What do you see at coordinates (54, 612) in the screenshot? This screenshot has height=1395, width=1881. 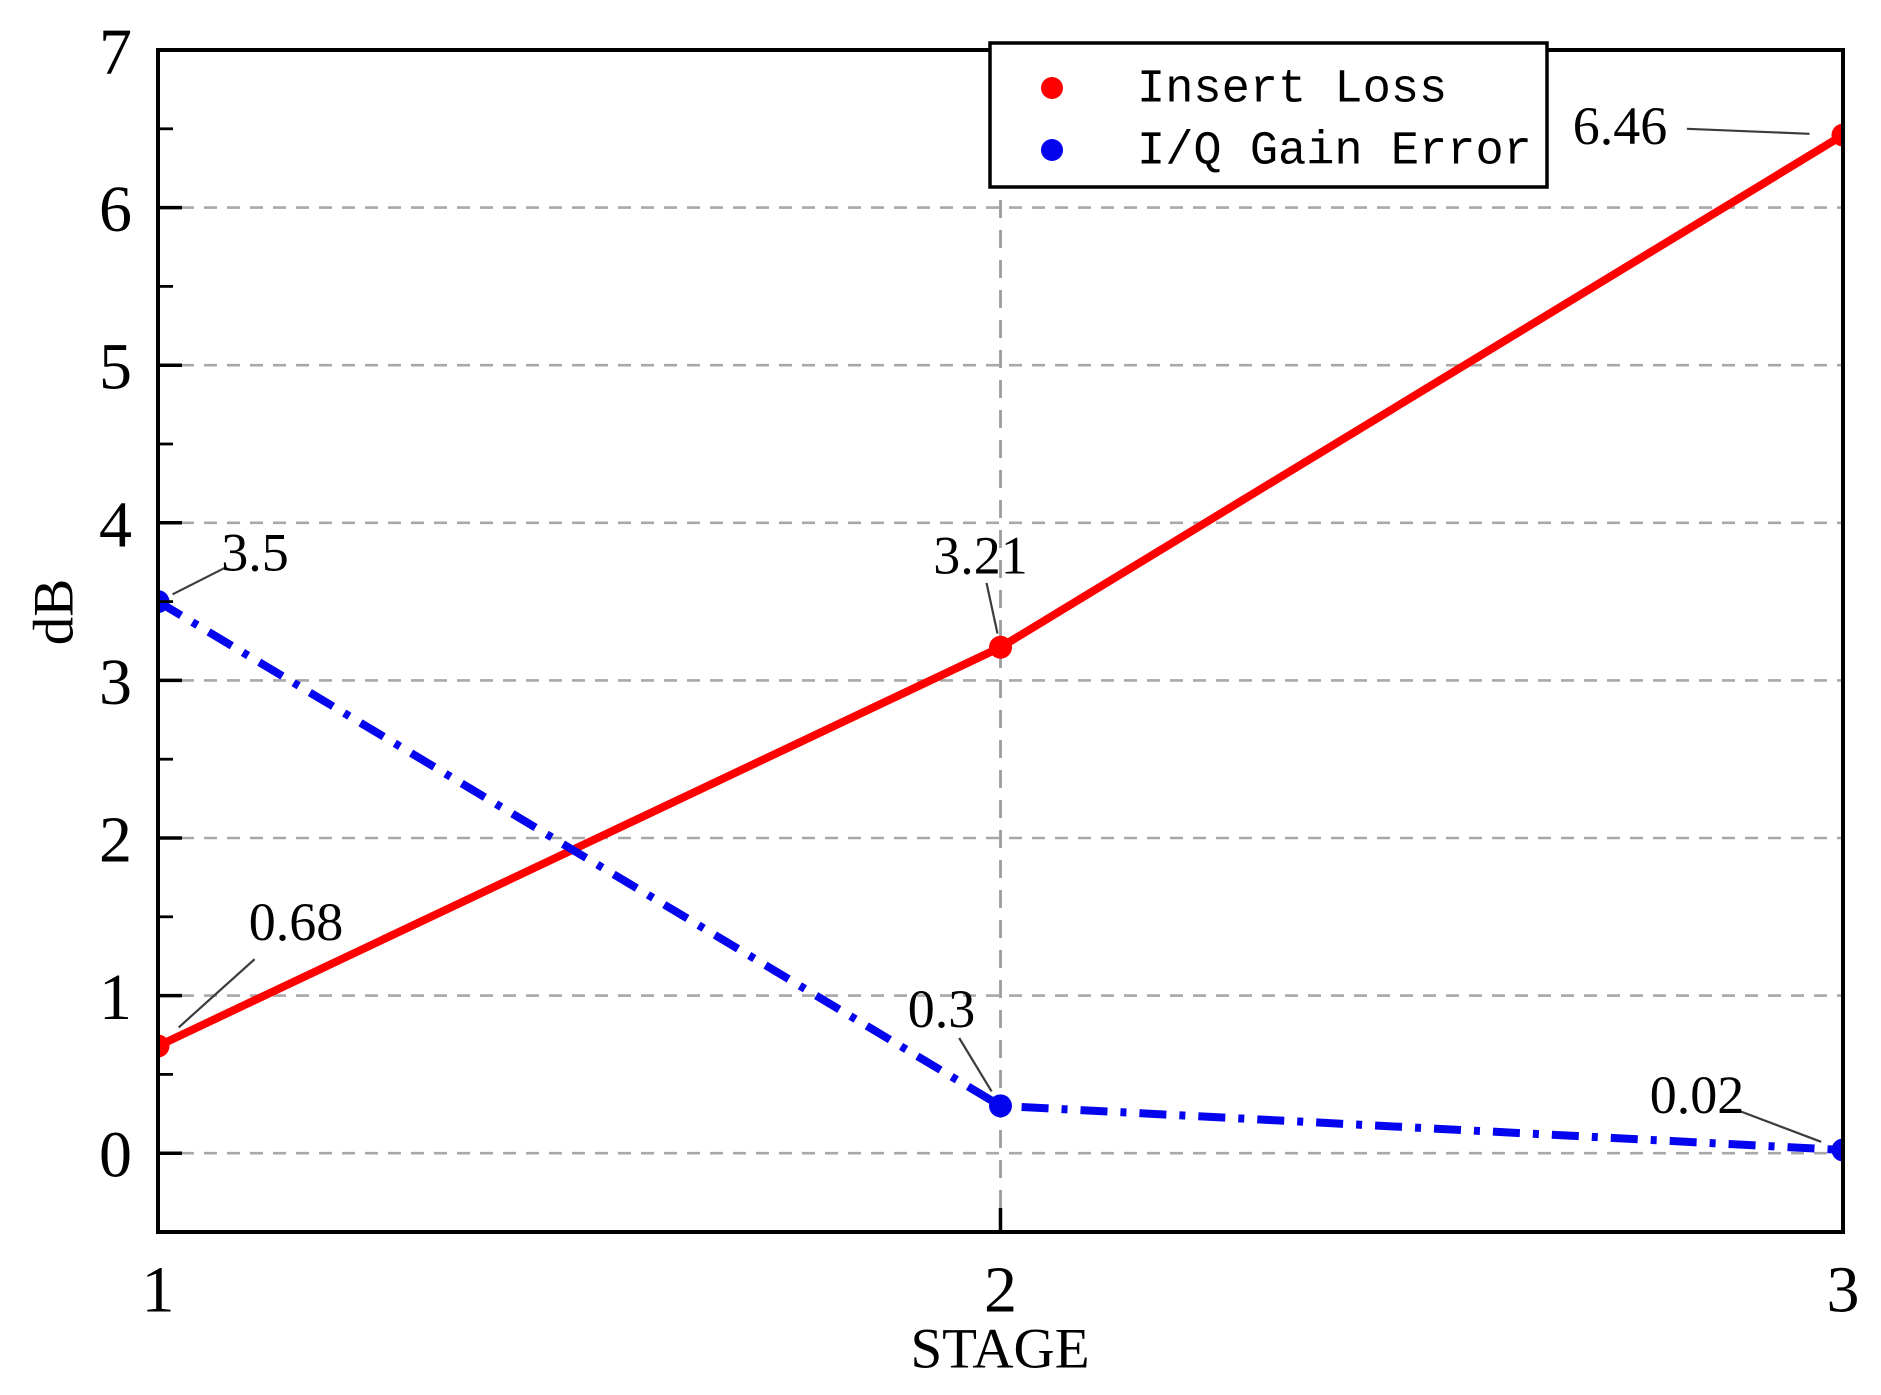 I see `y-axis-title: dB` at bounding box center [54, 612].